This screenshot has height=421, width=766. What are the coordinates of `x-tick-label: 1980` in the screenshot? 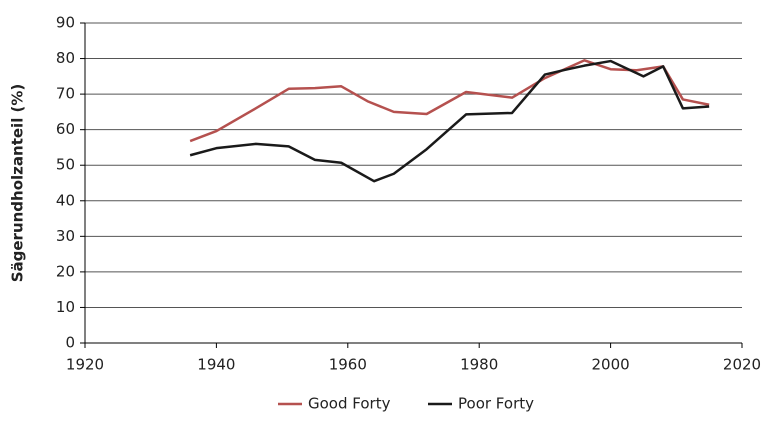 It's located at (479, 365).